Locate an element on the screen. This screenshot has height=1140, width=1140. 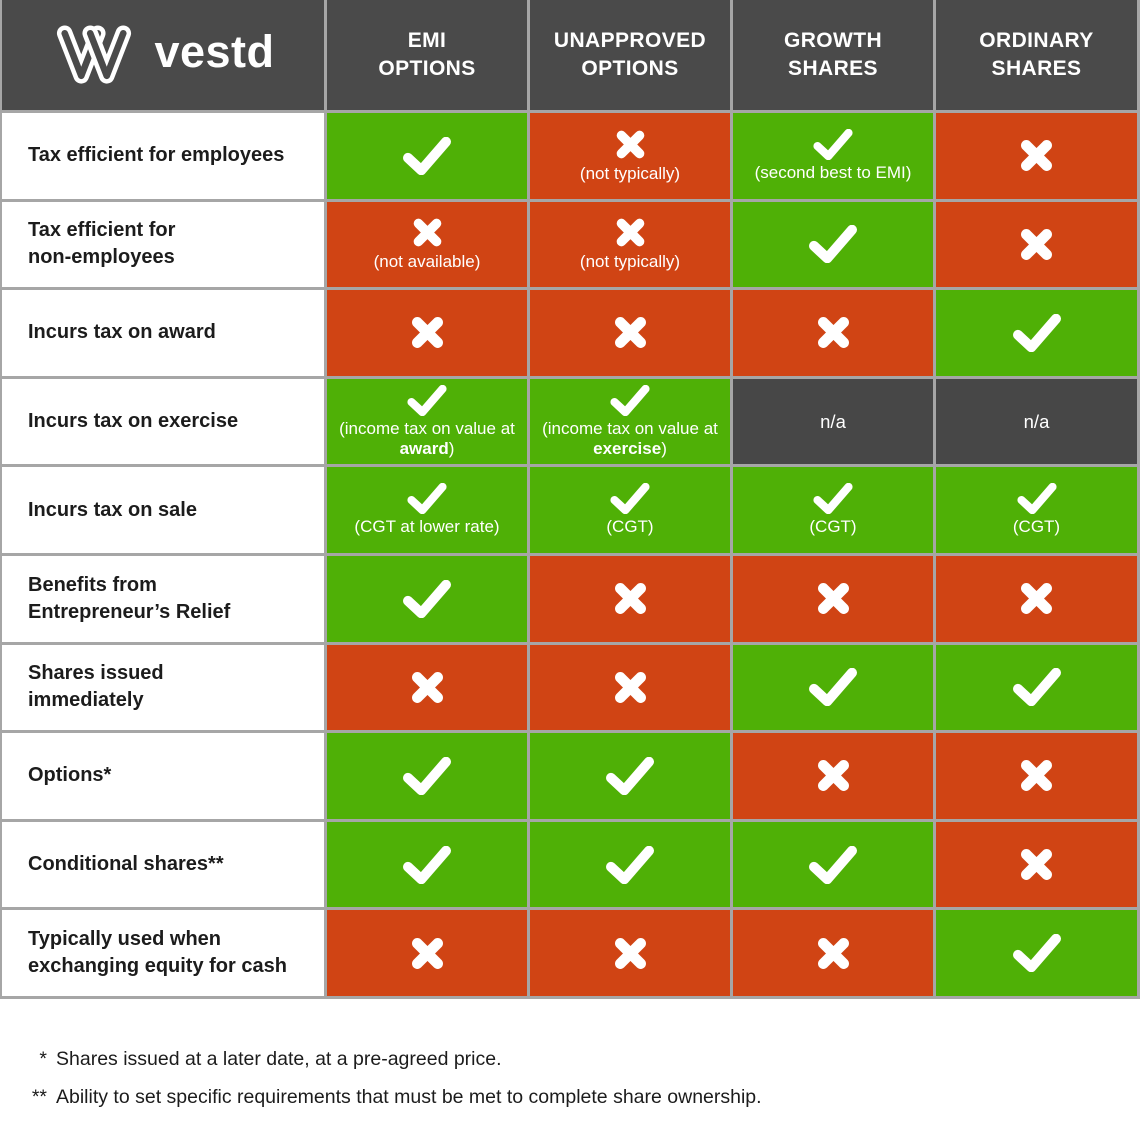
brand-header-cell: vestd is located at coordinates (163, 55).